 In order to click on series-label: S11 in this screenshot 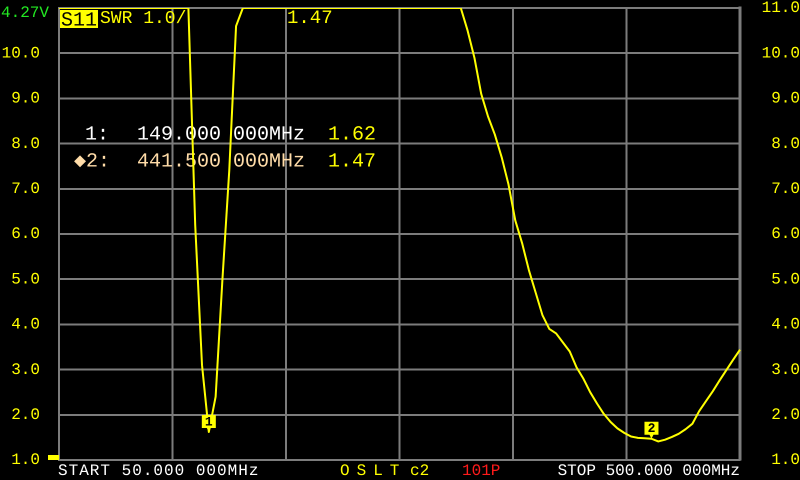, I will do `click(79, 20)`.